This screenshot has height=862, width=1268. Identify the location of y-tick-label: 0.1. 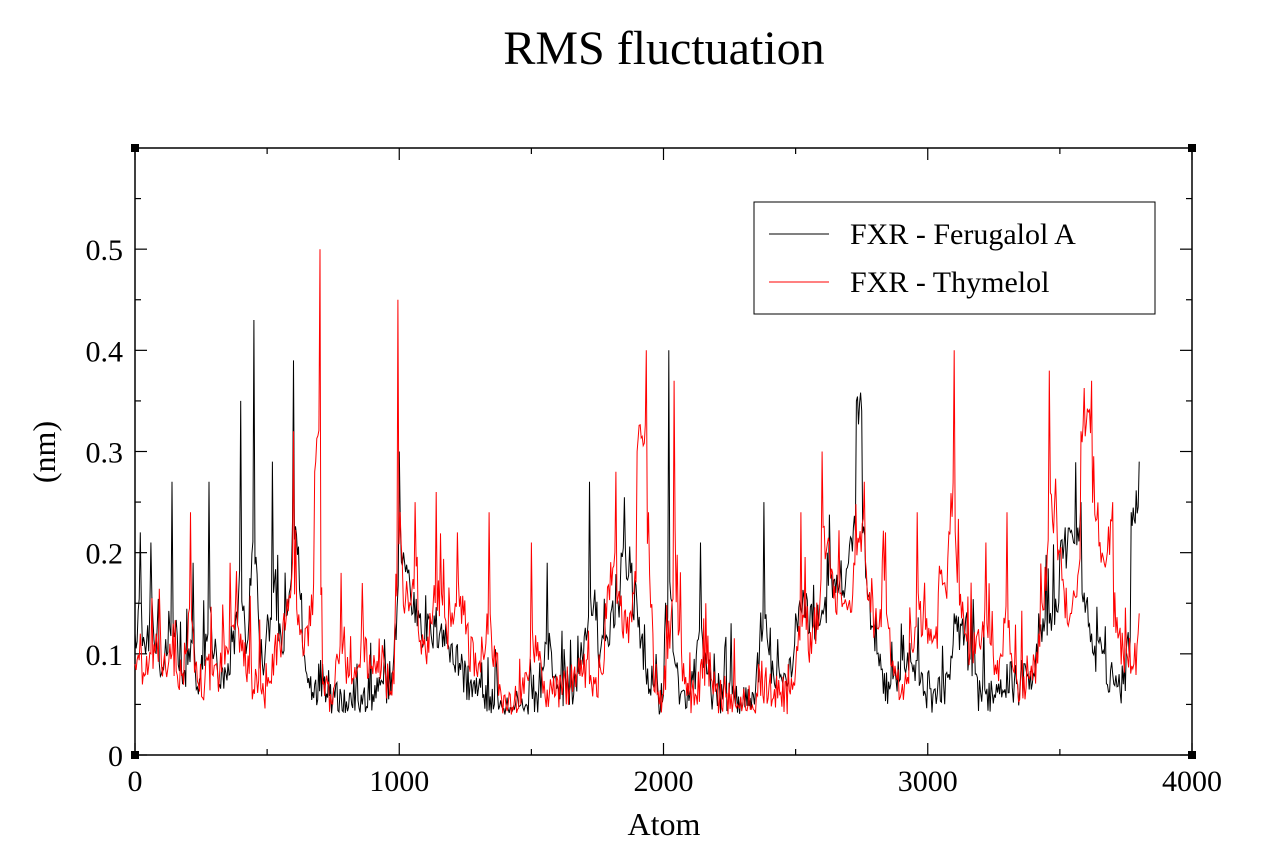
(105, 655).